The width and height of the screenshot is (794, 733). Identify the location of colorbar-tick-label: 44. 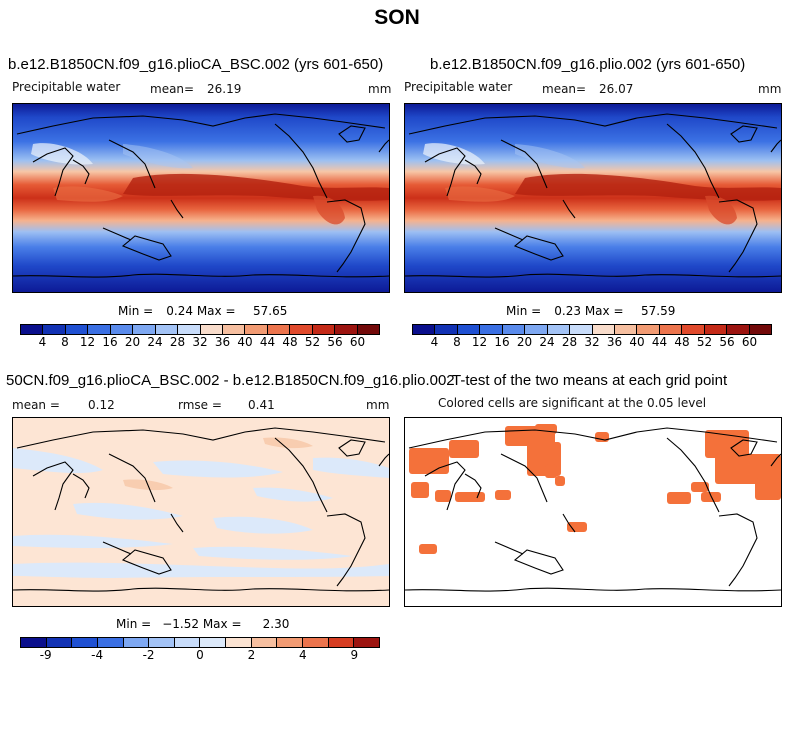
(659, 342).